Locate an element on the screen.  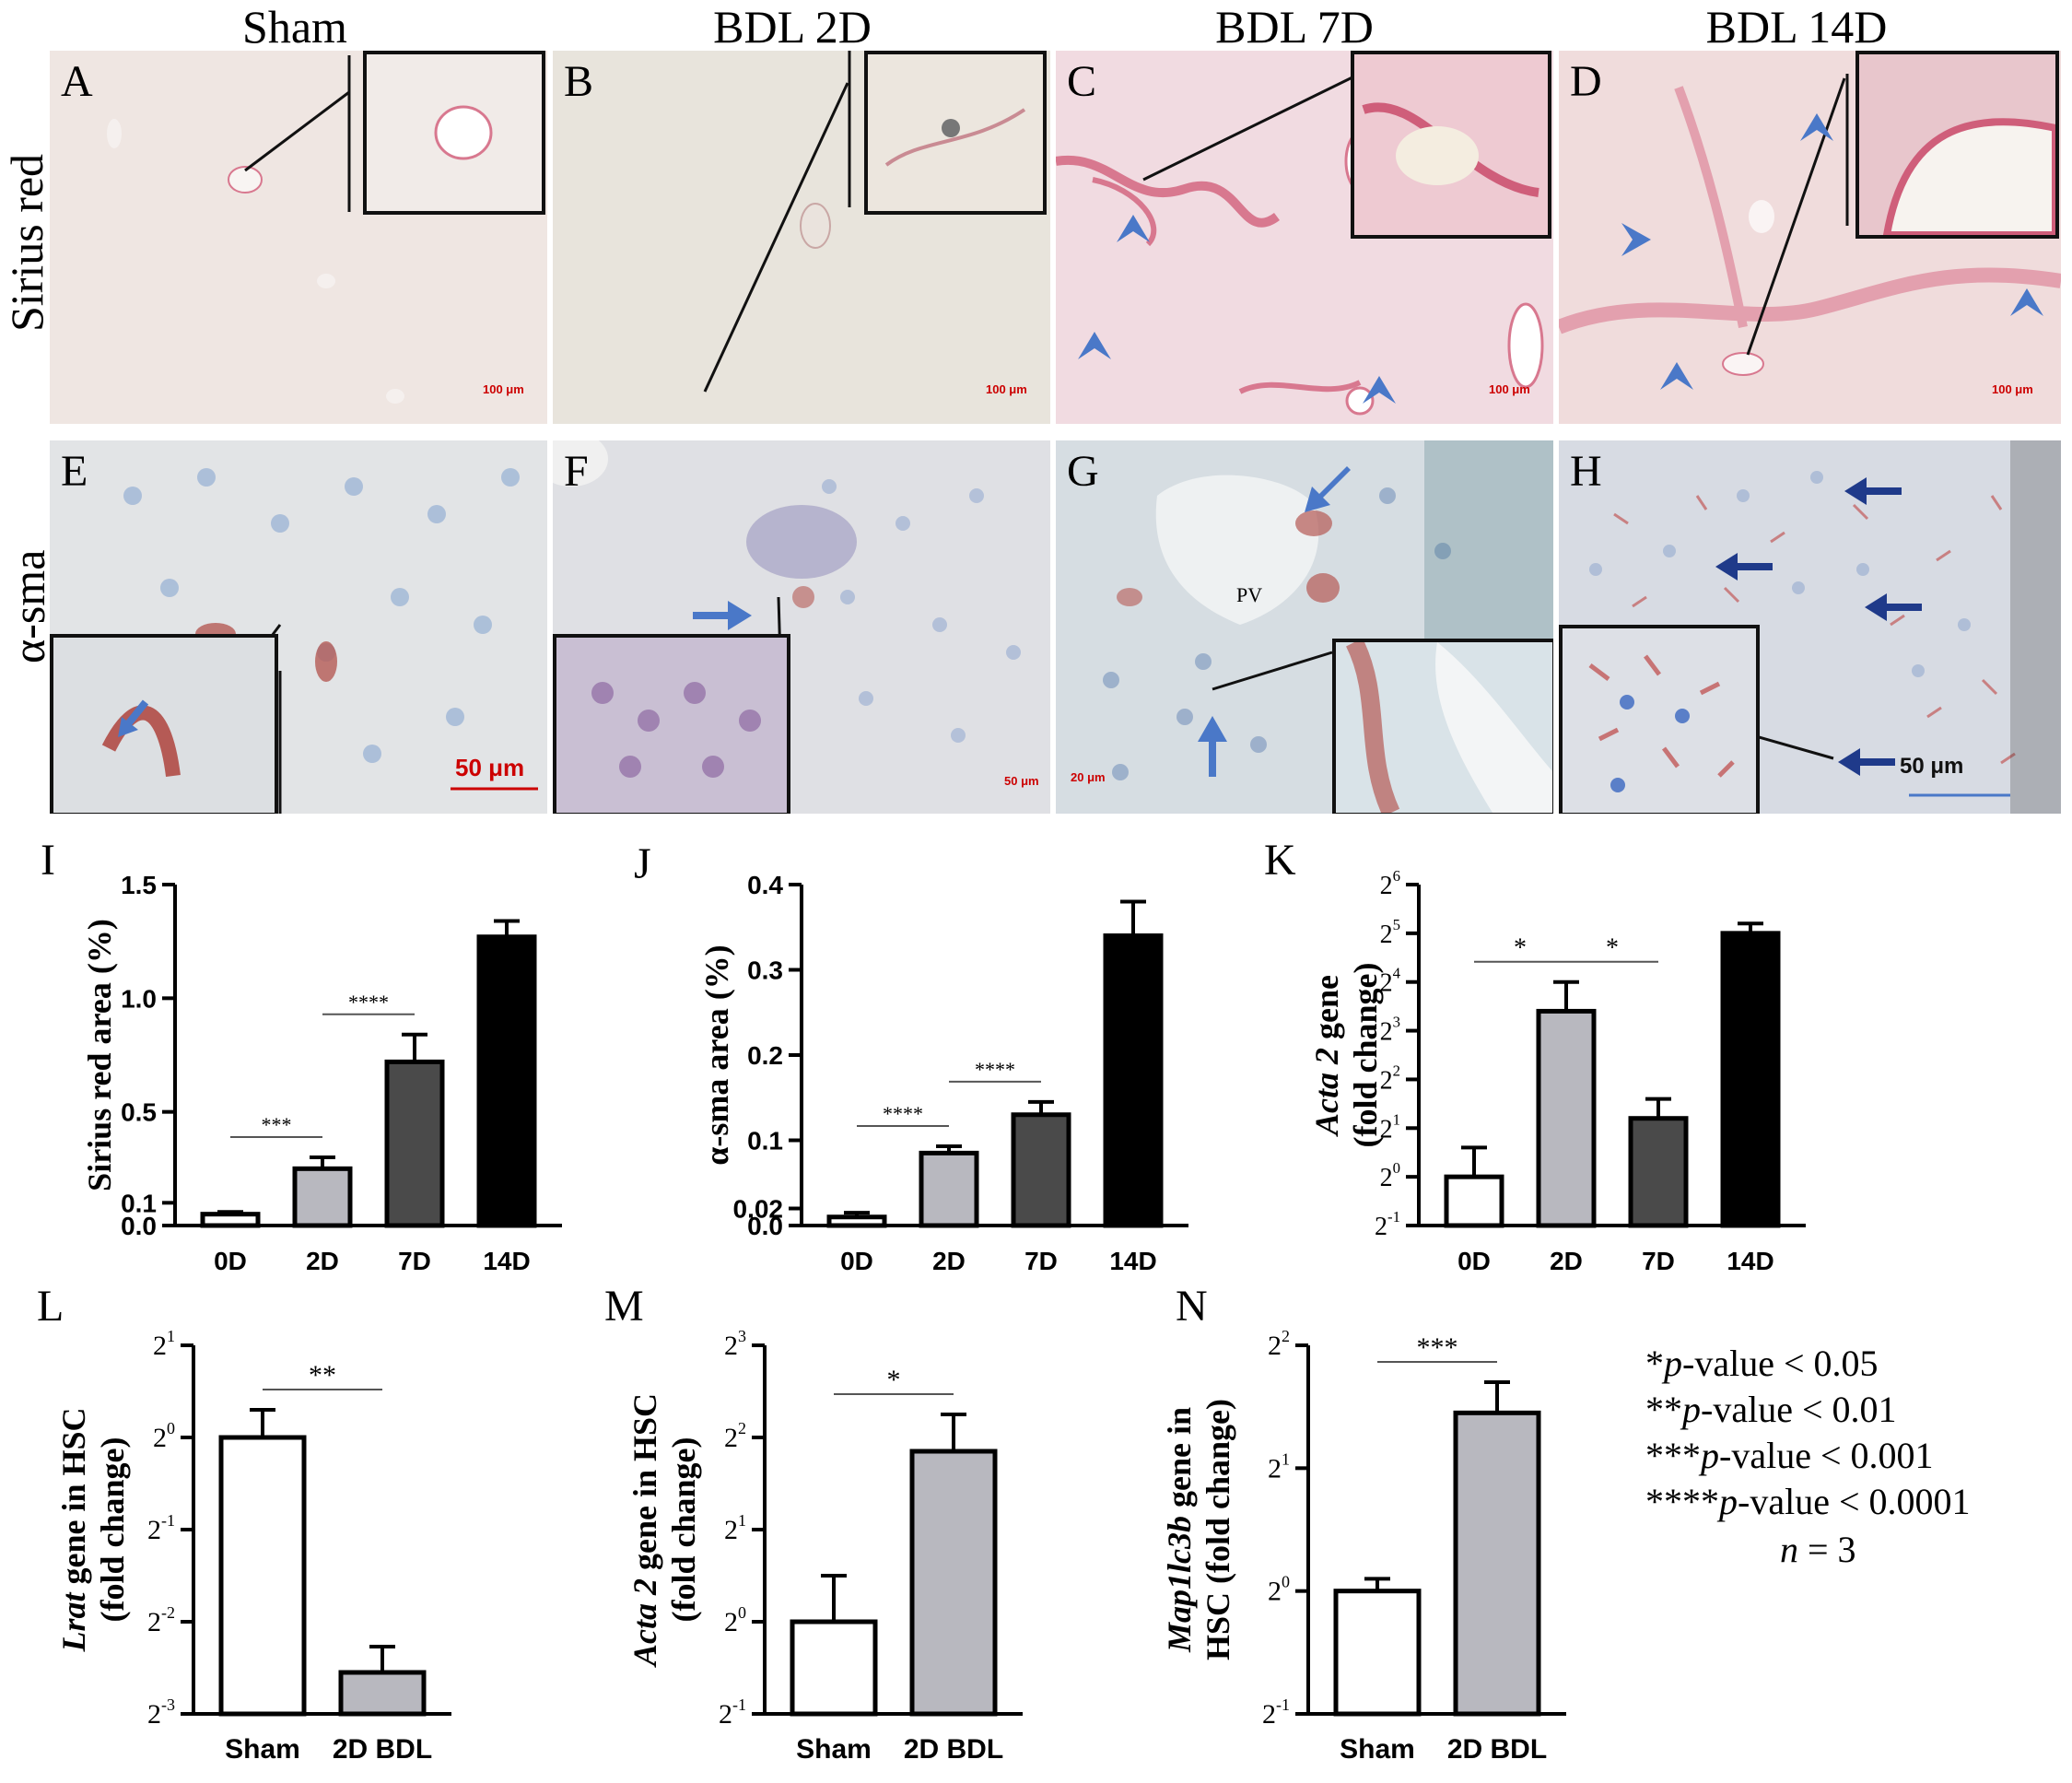
y-tick-label: 22 is located at coordinates (735, 1436).